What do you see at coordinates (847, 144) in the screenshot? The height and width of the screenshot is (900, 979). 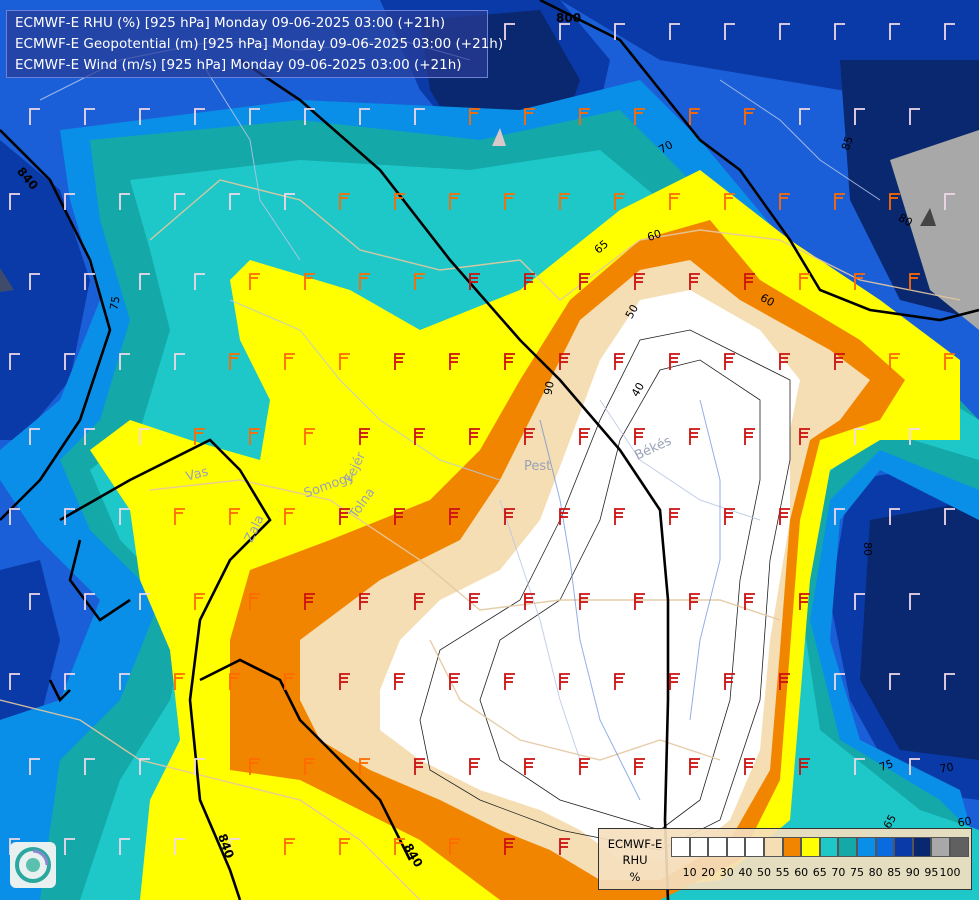 I see `contour-label: 85` at bounding box center [847, 144].